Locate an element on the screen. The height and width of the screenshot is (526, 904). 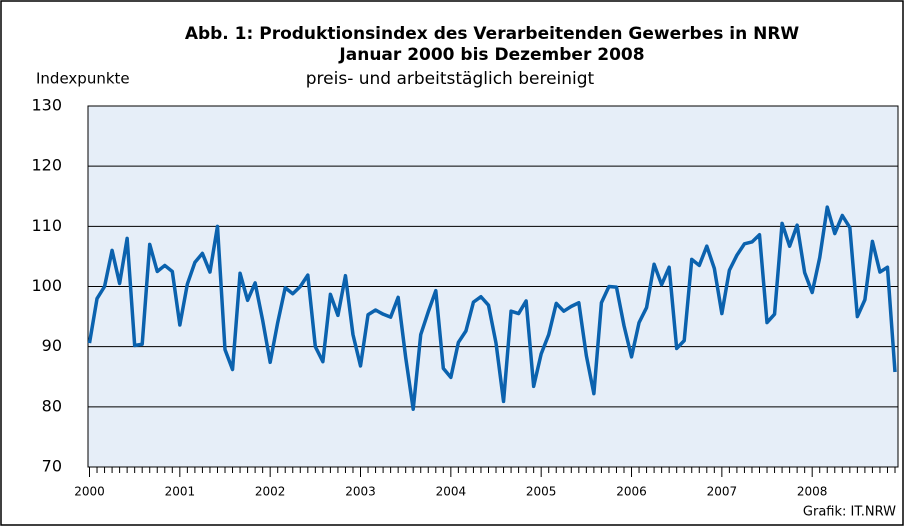
y-tick-label: 70 is located at coordinates (52, 466).